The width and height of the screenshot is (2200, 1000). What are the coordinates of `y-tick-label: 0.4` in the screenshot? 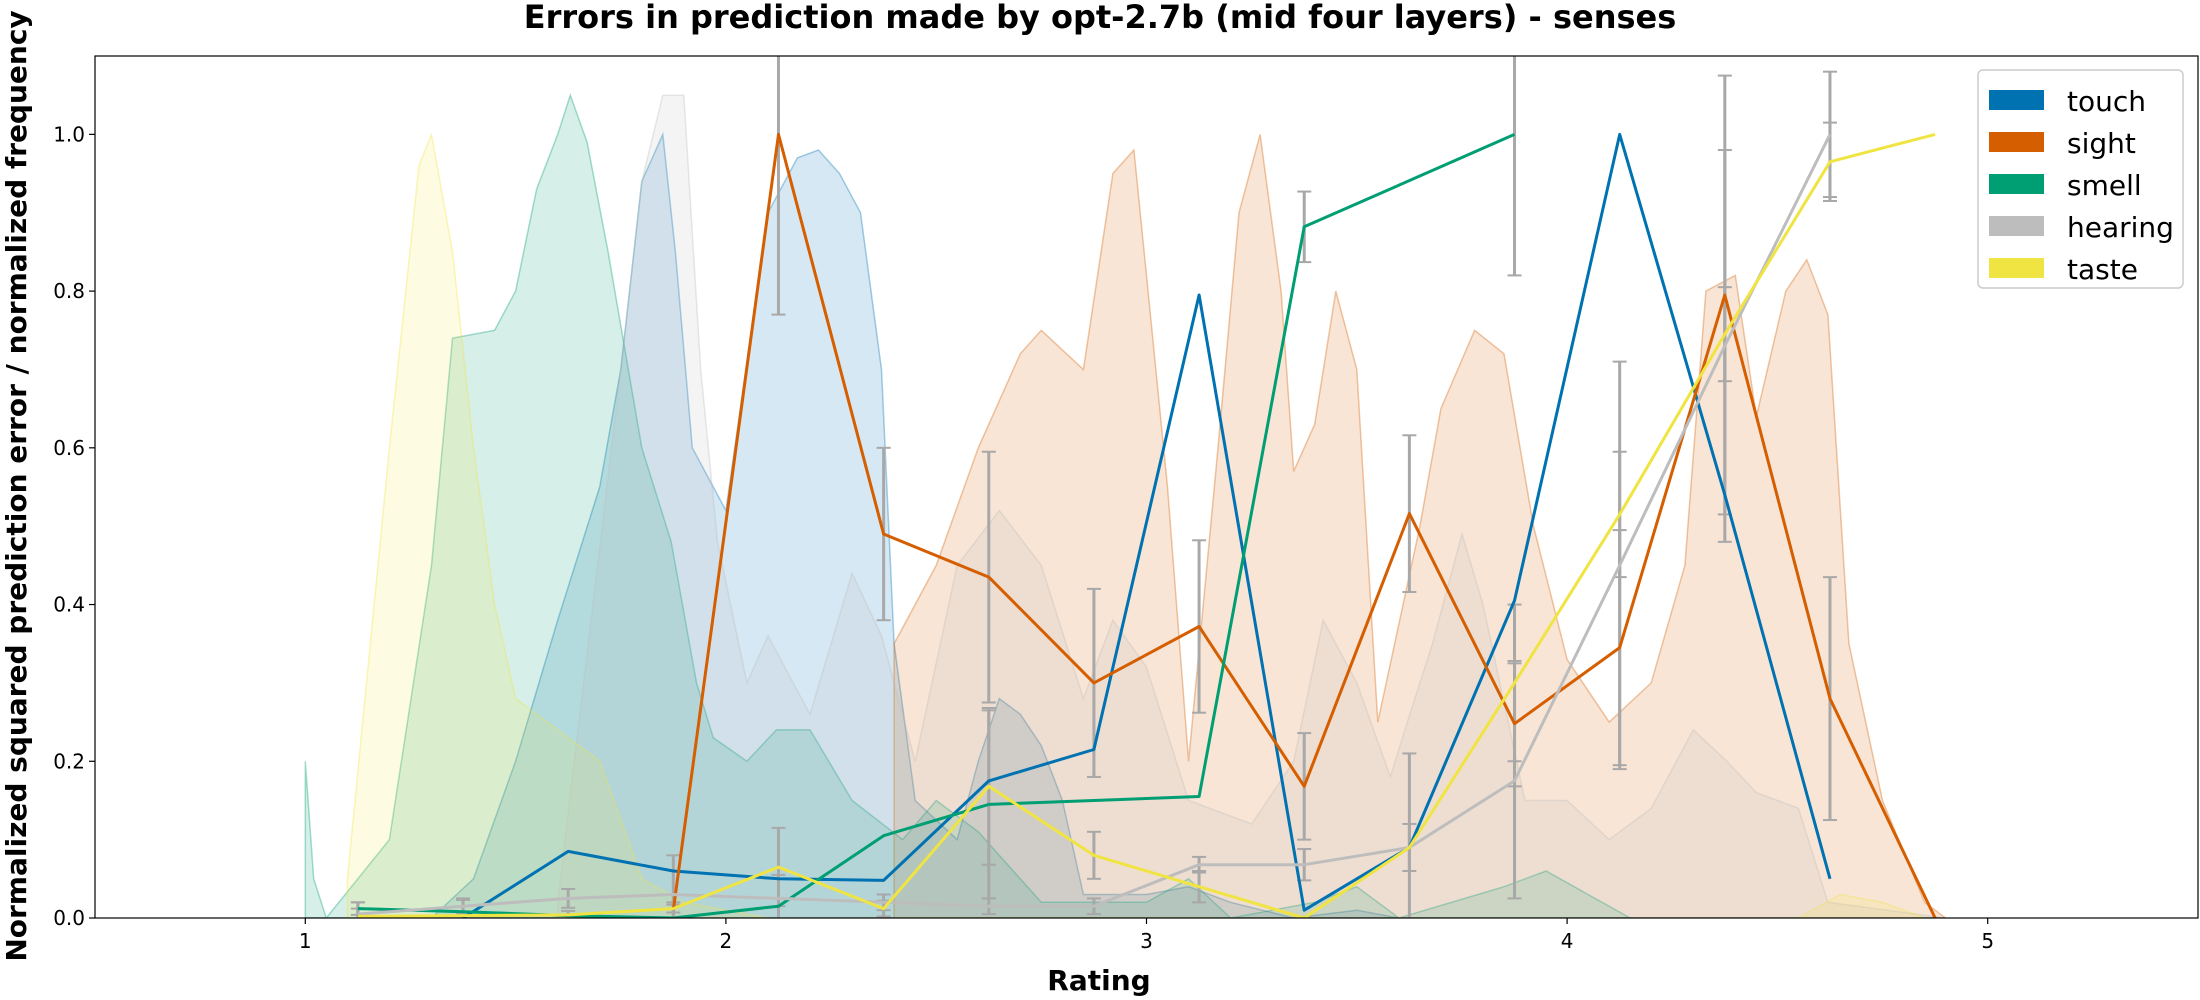 It's located at (69, 605).